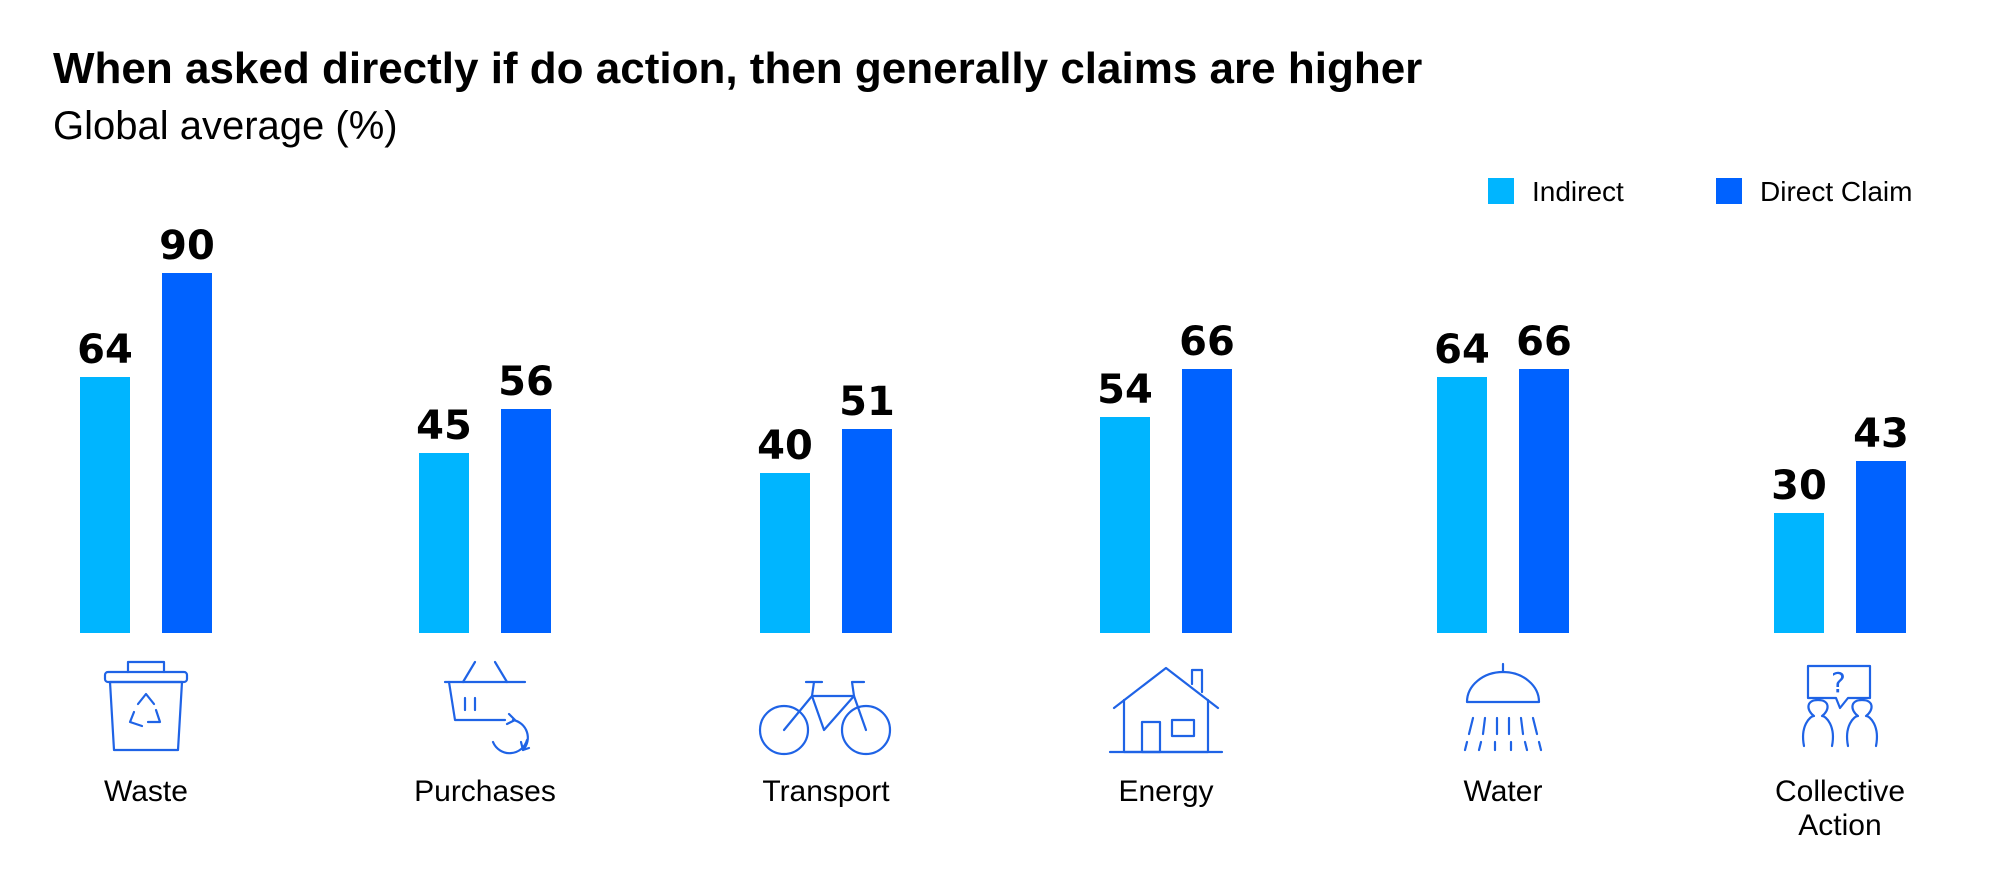 This screenshot has height=869, width=2000. What do you see at coordinates (867, 531) in the screenshot?
I see `bar-direct-claim-transport` at bounding box center [867, 531].